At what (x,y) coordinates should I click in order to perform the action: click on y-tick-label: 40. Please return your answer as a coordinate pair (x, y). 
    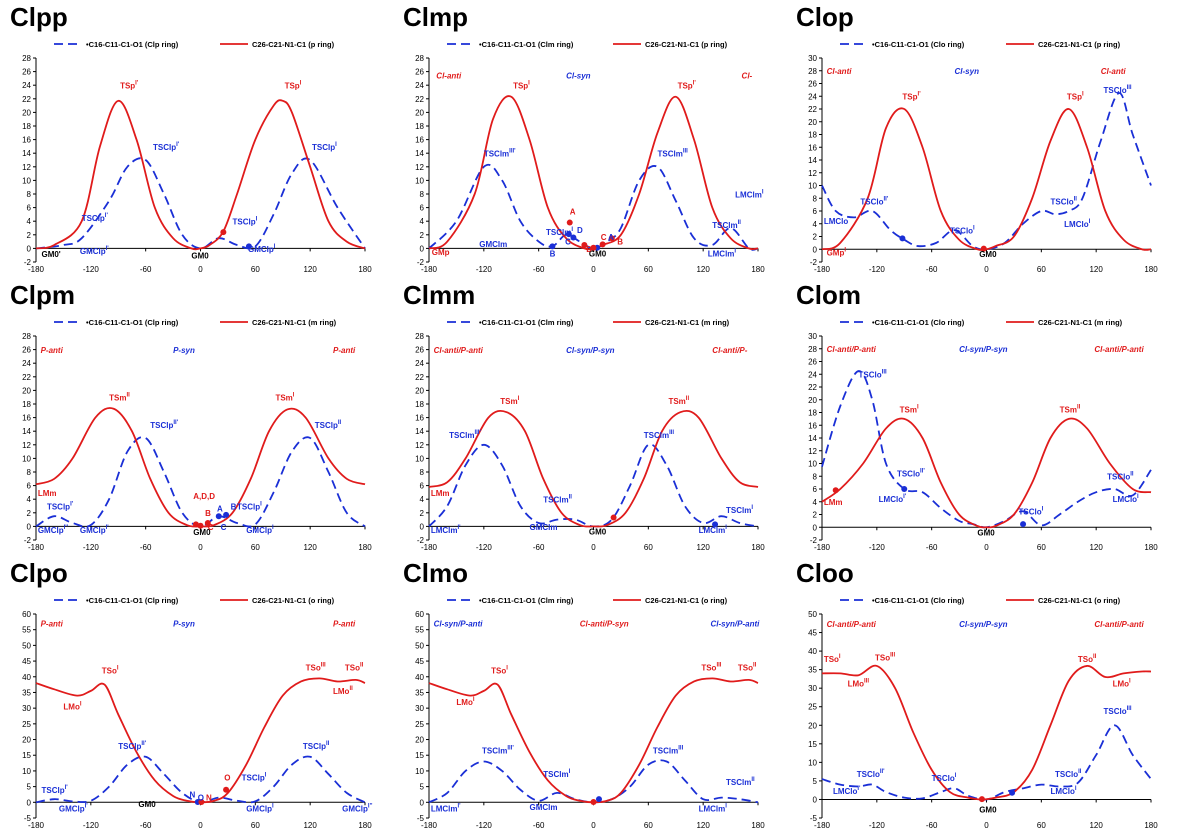
    Looking at the image, I should click on (26, 677).